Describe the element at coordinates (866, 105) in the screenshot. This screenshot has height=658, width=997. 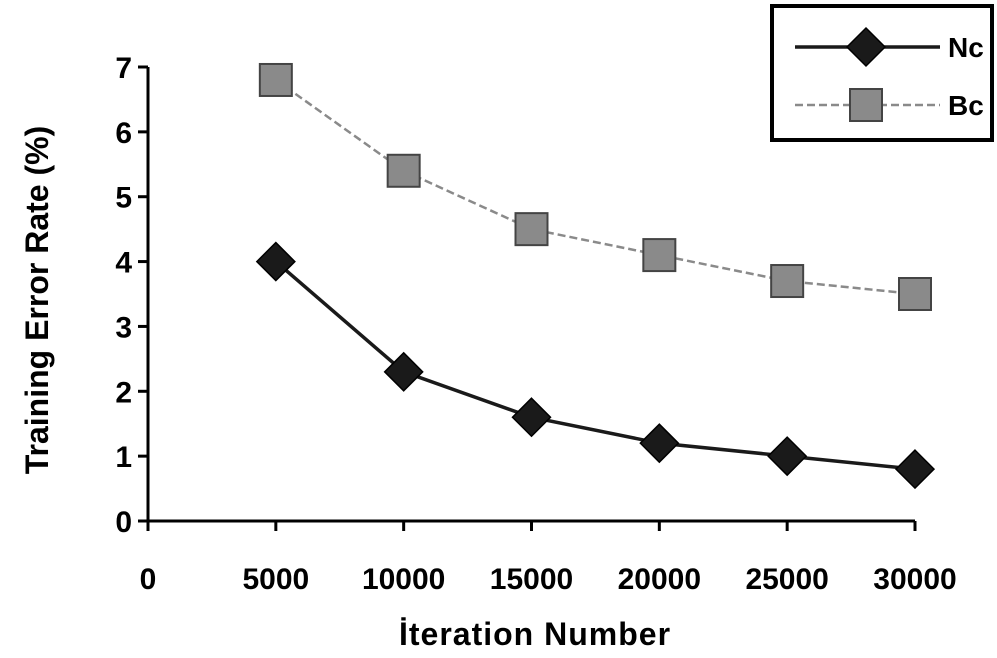
I see `legend-marker-bc` at that location.